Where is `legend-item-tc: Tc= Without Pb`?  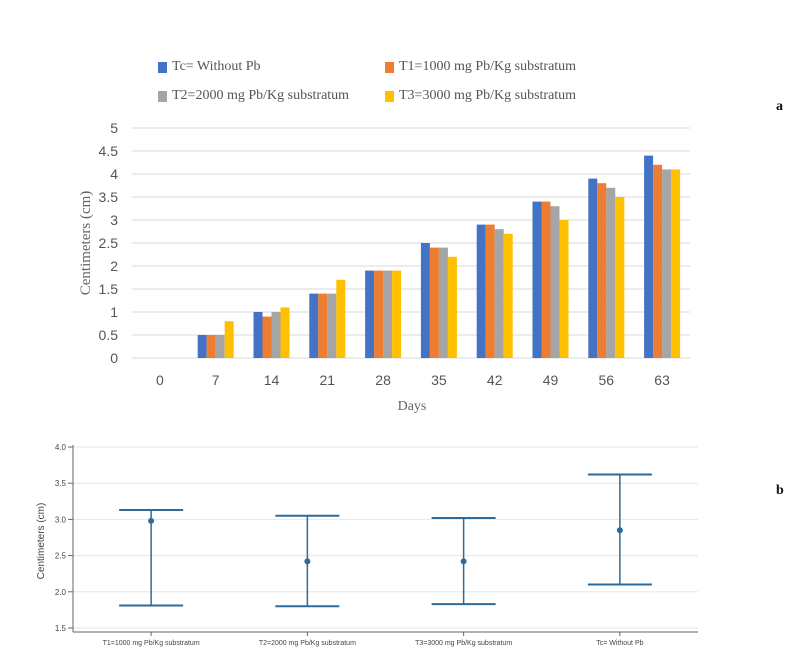 legend-item-tc: Tc= Without Pb is located at coordinates (209, 67).